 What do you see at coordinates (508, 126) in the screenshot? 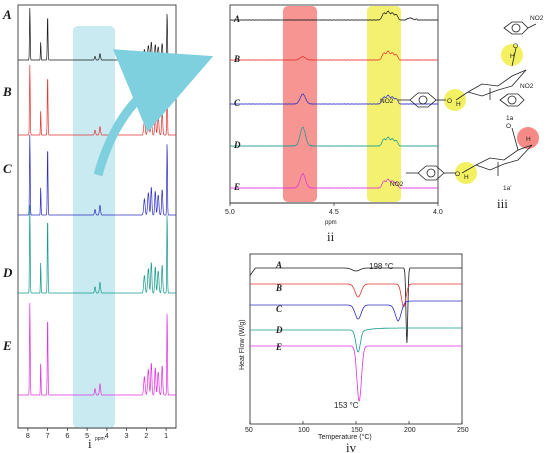
I see `molecule-1a-prime-oxygen-2: O` at bounding box center [508, 126].